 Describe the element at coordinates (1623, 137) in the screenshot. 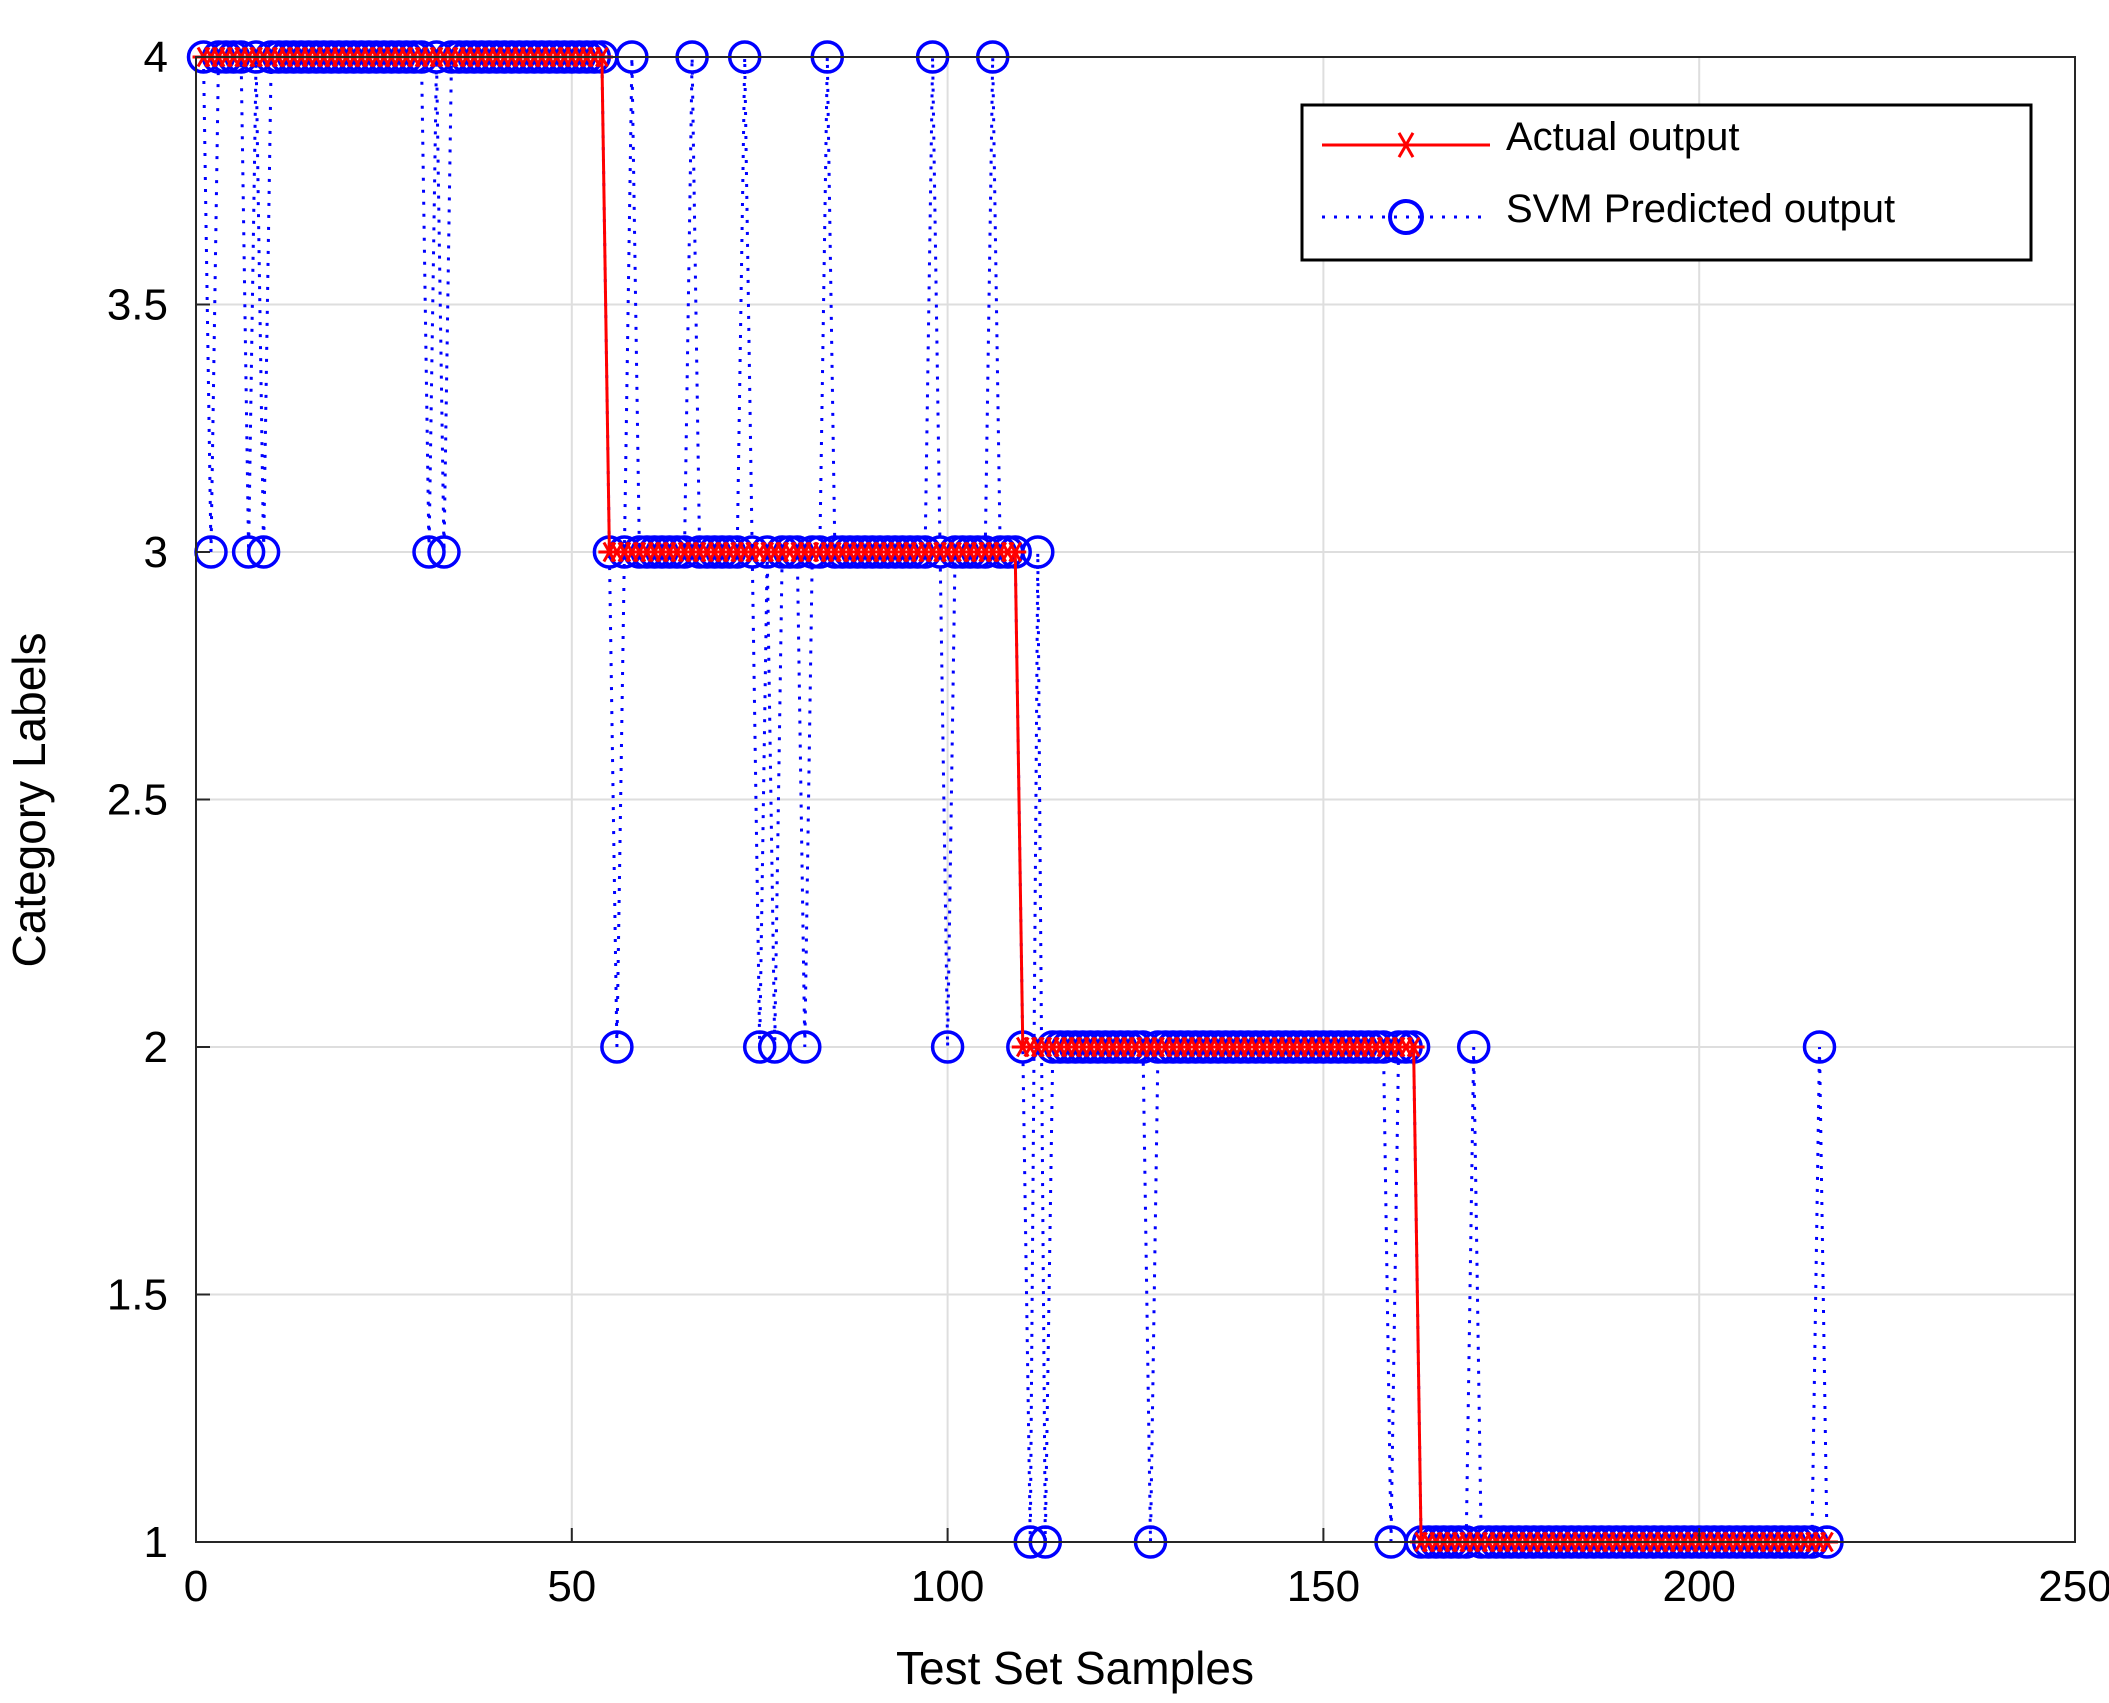

I see `legend-actual-label: Actual output` at that location.